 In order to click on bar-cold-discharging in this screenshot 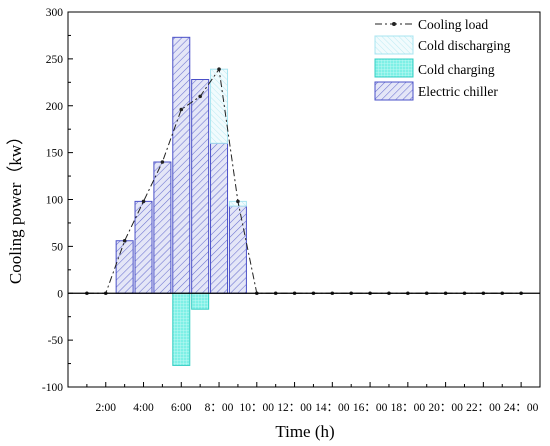, I will do `click(219, 106)`.